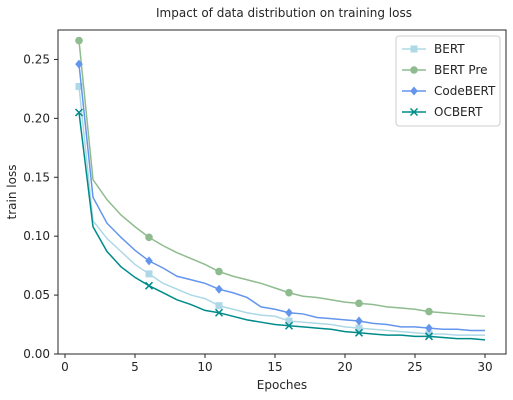 The image size is (513, 400). What do you see at coordinates (135, 367) in the screenshot?
I see `x-tick-label: 5` at bounding box center [135, 367].